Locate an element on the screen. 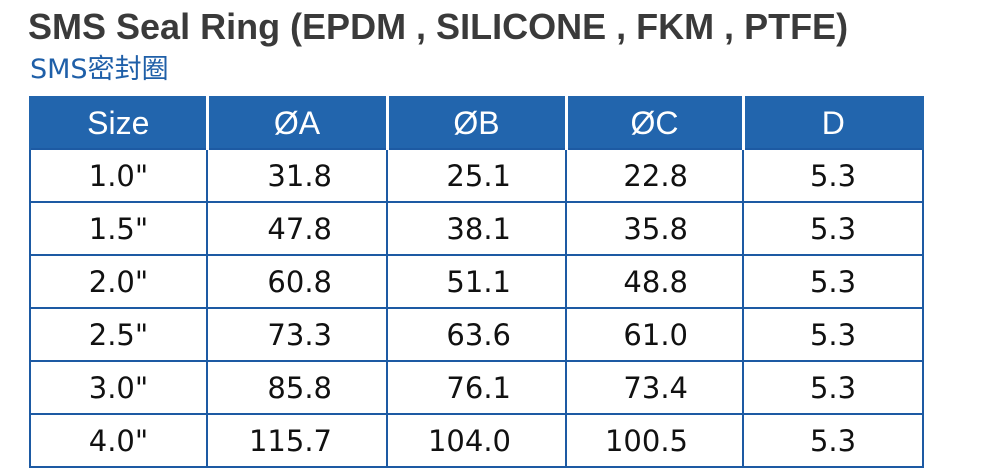  cell-diameter-c: 48.8 is located at coordinates (654, 281).